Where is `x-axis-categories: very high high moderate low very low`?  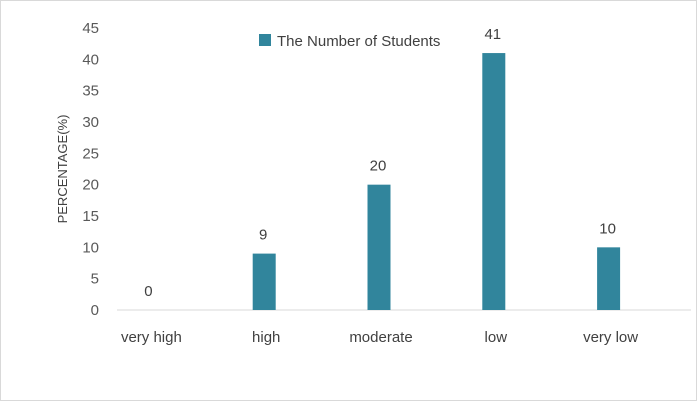
x-axis-categories: very high high moderate low very low is located at coordinates (379, 337).